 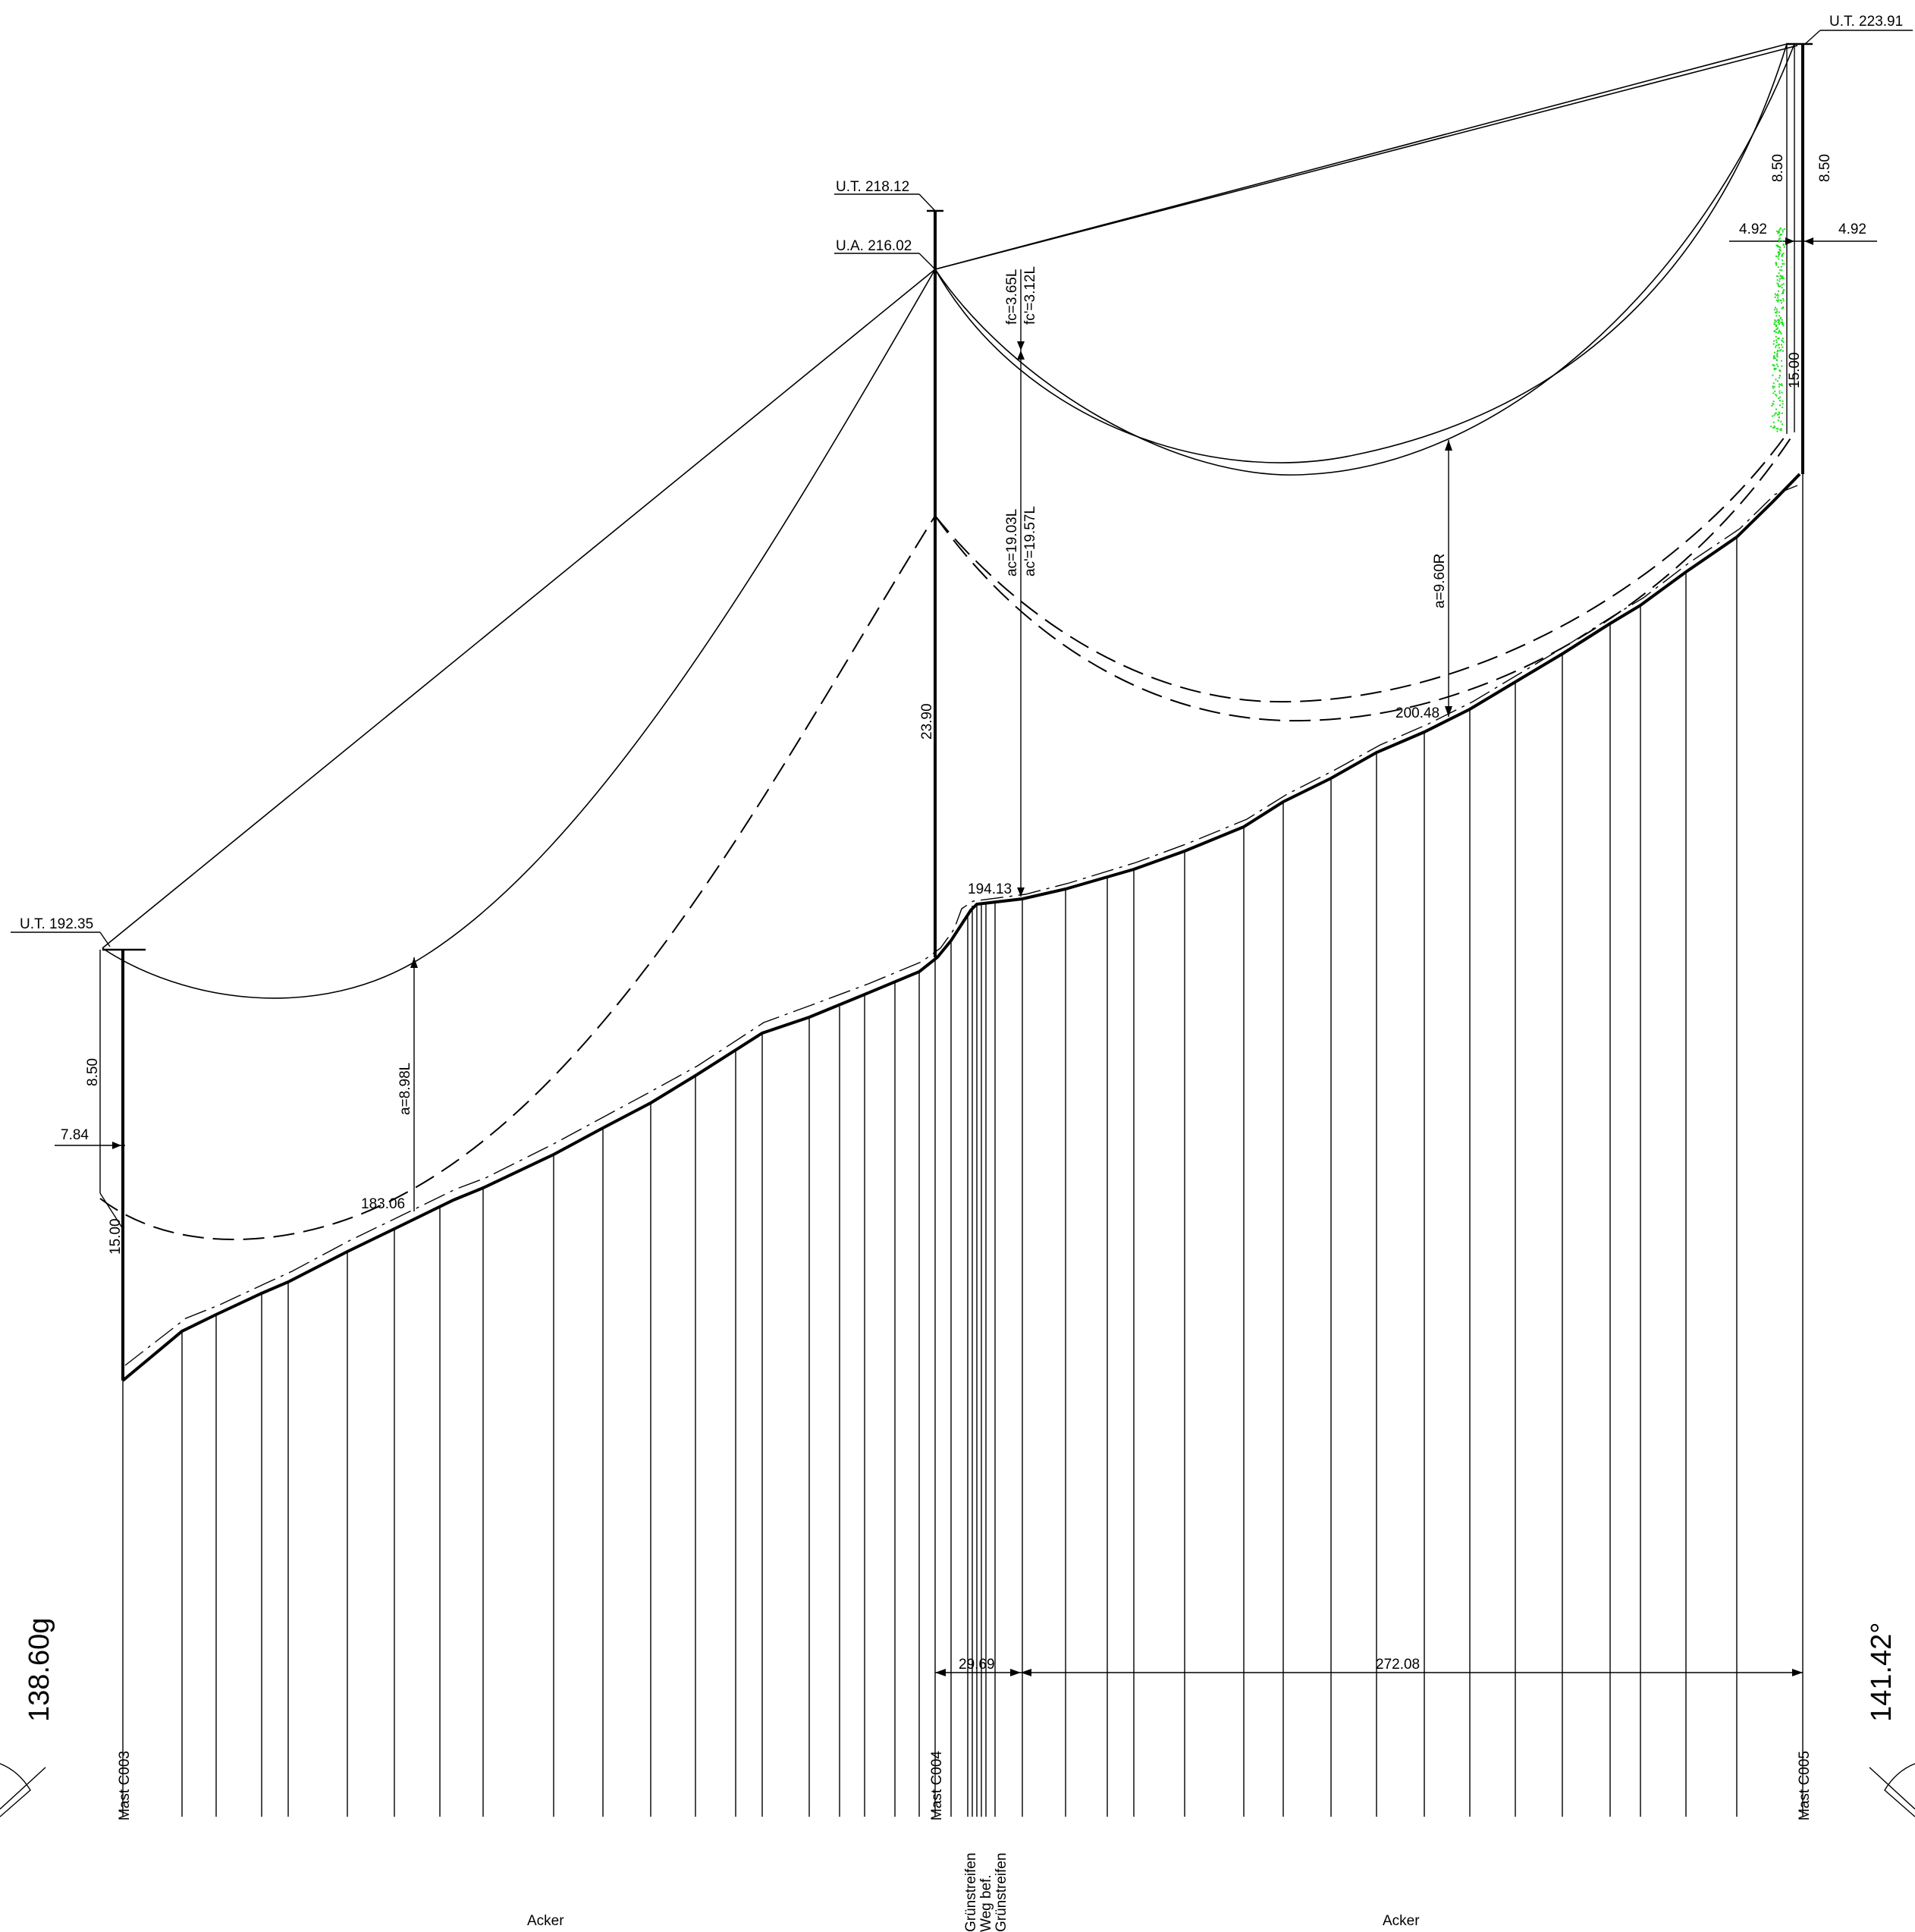 What do you see at coordinates (1778, 168) in the screenshot?
I see `right-arm-height-1: 8.50` at bounding box center [1778, 168].